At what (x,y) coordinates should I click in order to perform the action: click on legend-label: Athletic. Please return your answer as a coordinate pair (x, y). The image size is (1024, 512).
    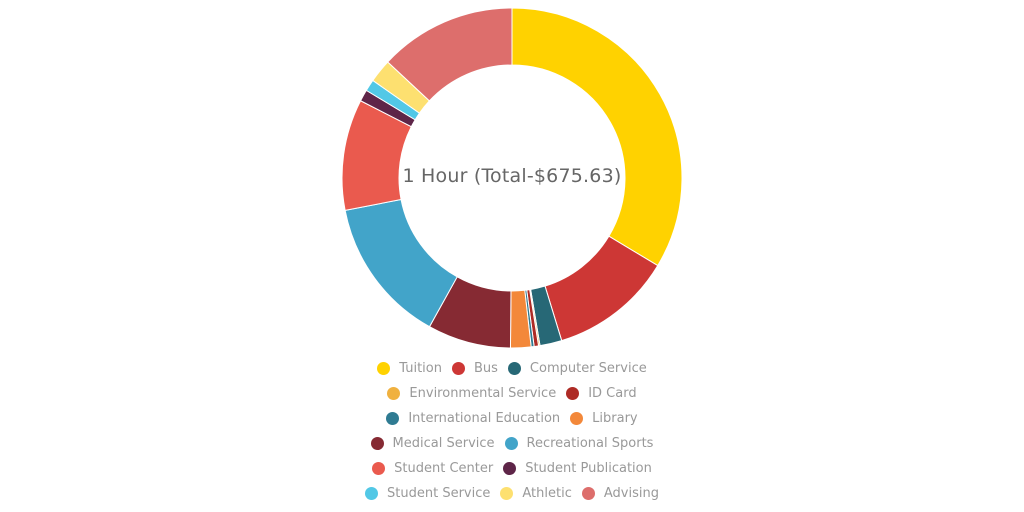
    Looking at the image, I should click on (547, 493).